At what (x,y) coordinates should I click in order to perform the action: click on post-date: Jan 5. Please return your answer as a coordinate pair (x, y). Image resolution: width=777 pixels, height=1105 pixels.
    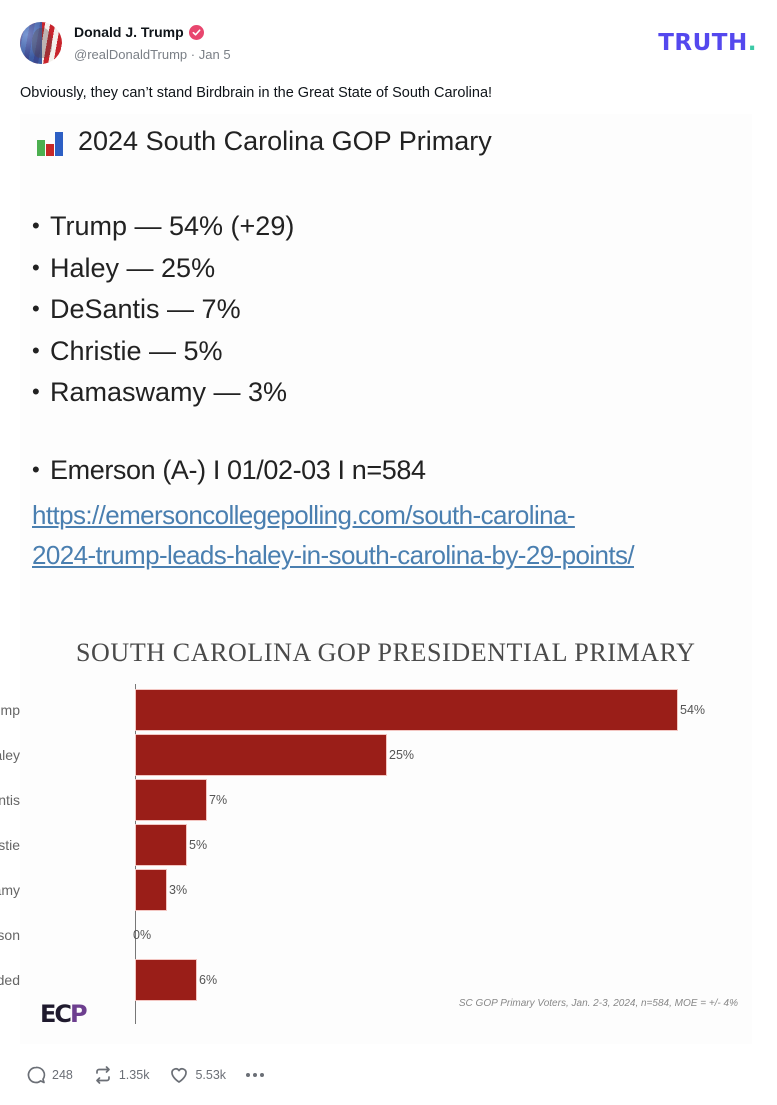
    Looking at the image, I should click on (214, 54).